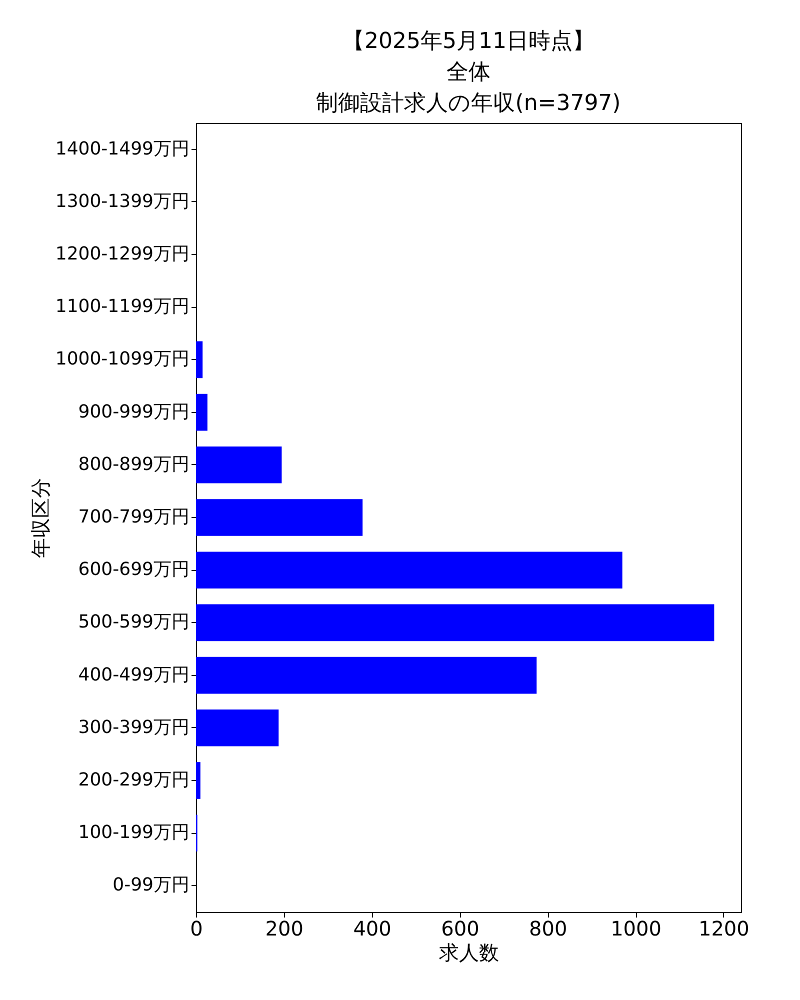 This screenshot has width=800, height=1000. What do you see at coordinates (469, 952) in the screenshot?
I see `x-axis-title: 求人数` at bounding box center [469, 952].